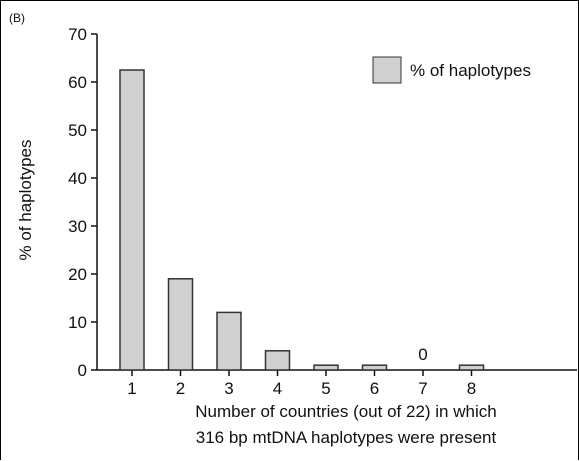  Describe the element at coordinates (131, 388) in the screenshot. I see `x-tick-label: 1` at that location.